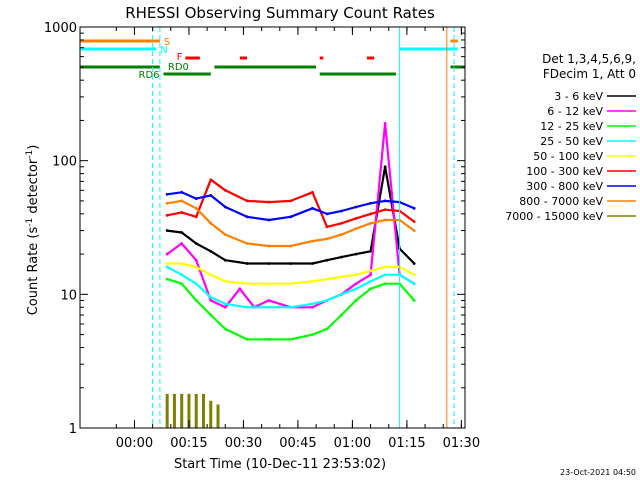  What do you see at coordinates (192, 410) in the screenshot?
I see `series-7000-15000-kev` at bounding box center [192, 410].